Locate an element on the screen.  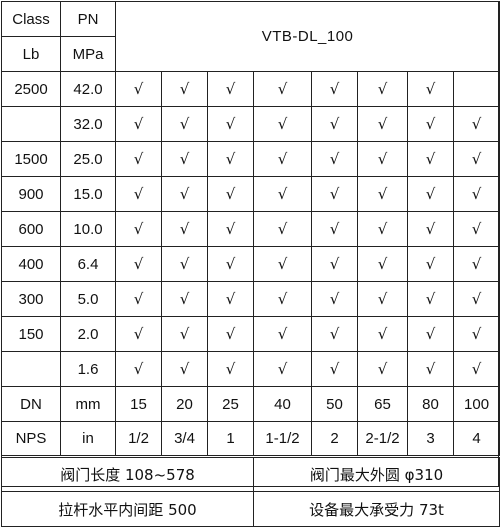
pressure-row: 32.0 √ √ √ √ √ √ √ √ is located at coordinates (250, 124).